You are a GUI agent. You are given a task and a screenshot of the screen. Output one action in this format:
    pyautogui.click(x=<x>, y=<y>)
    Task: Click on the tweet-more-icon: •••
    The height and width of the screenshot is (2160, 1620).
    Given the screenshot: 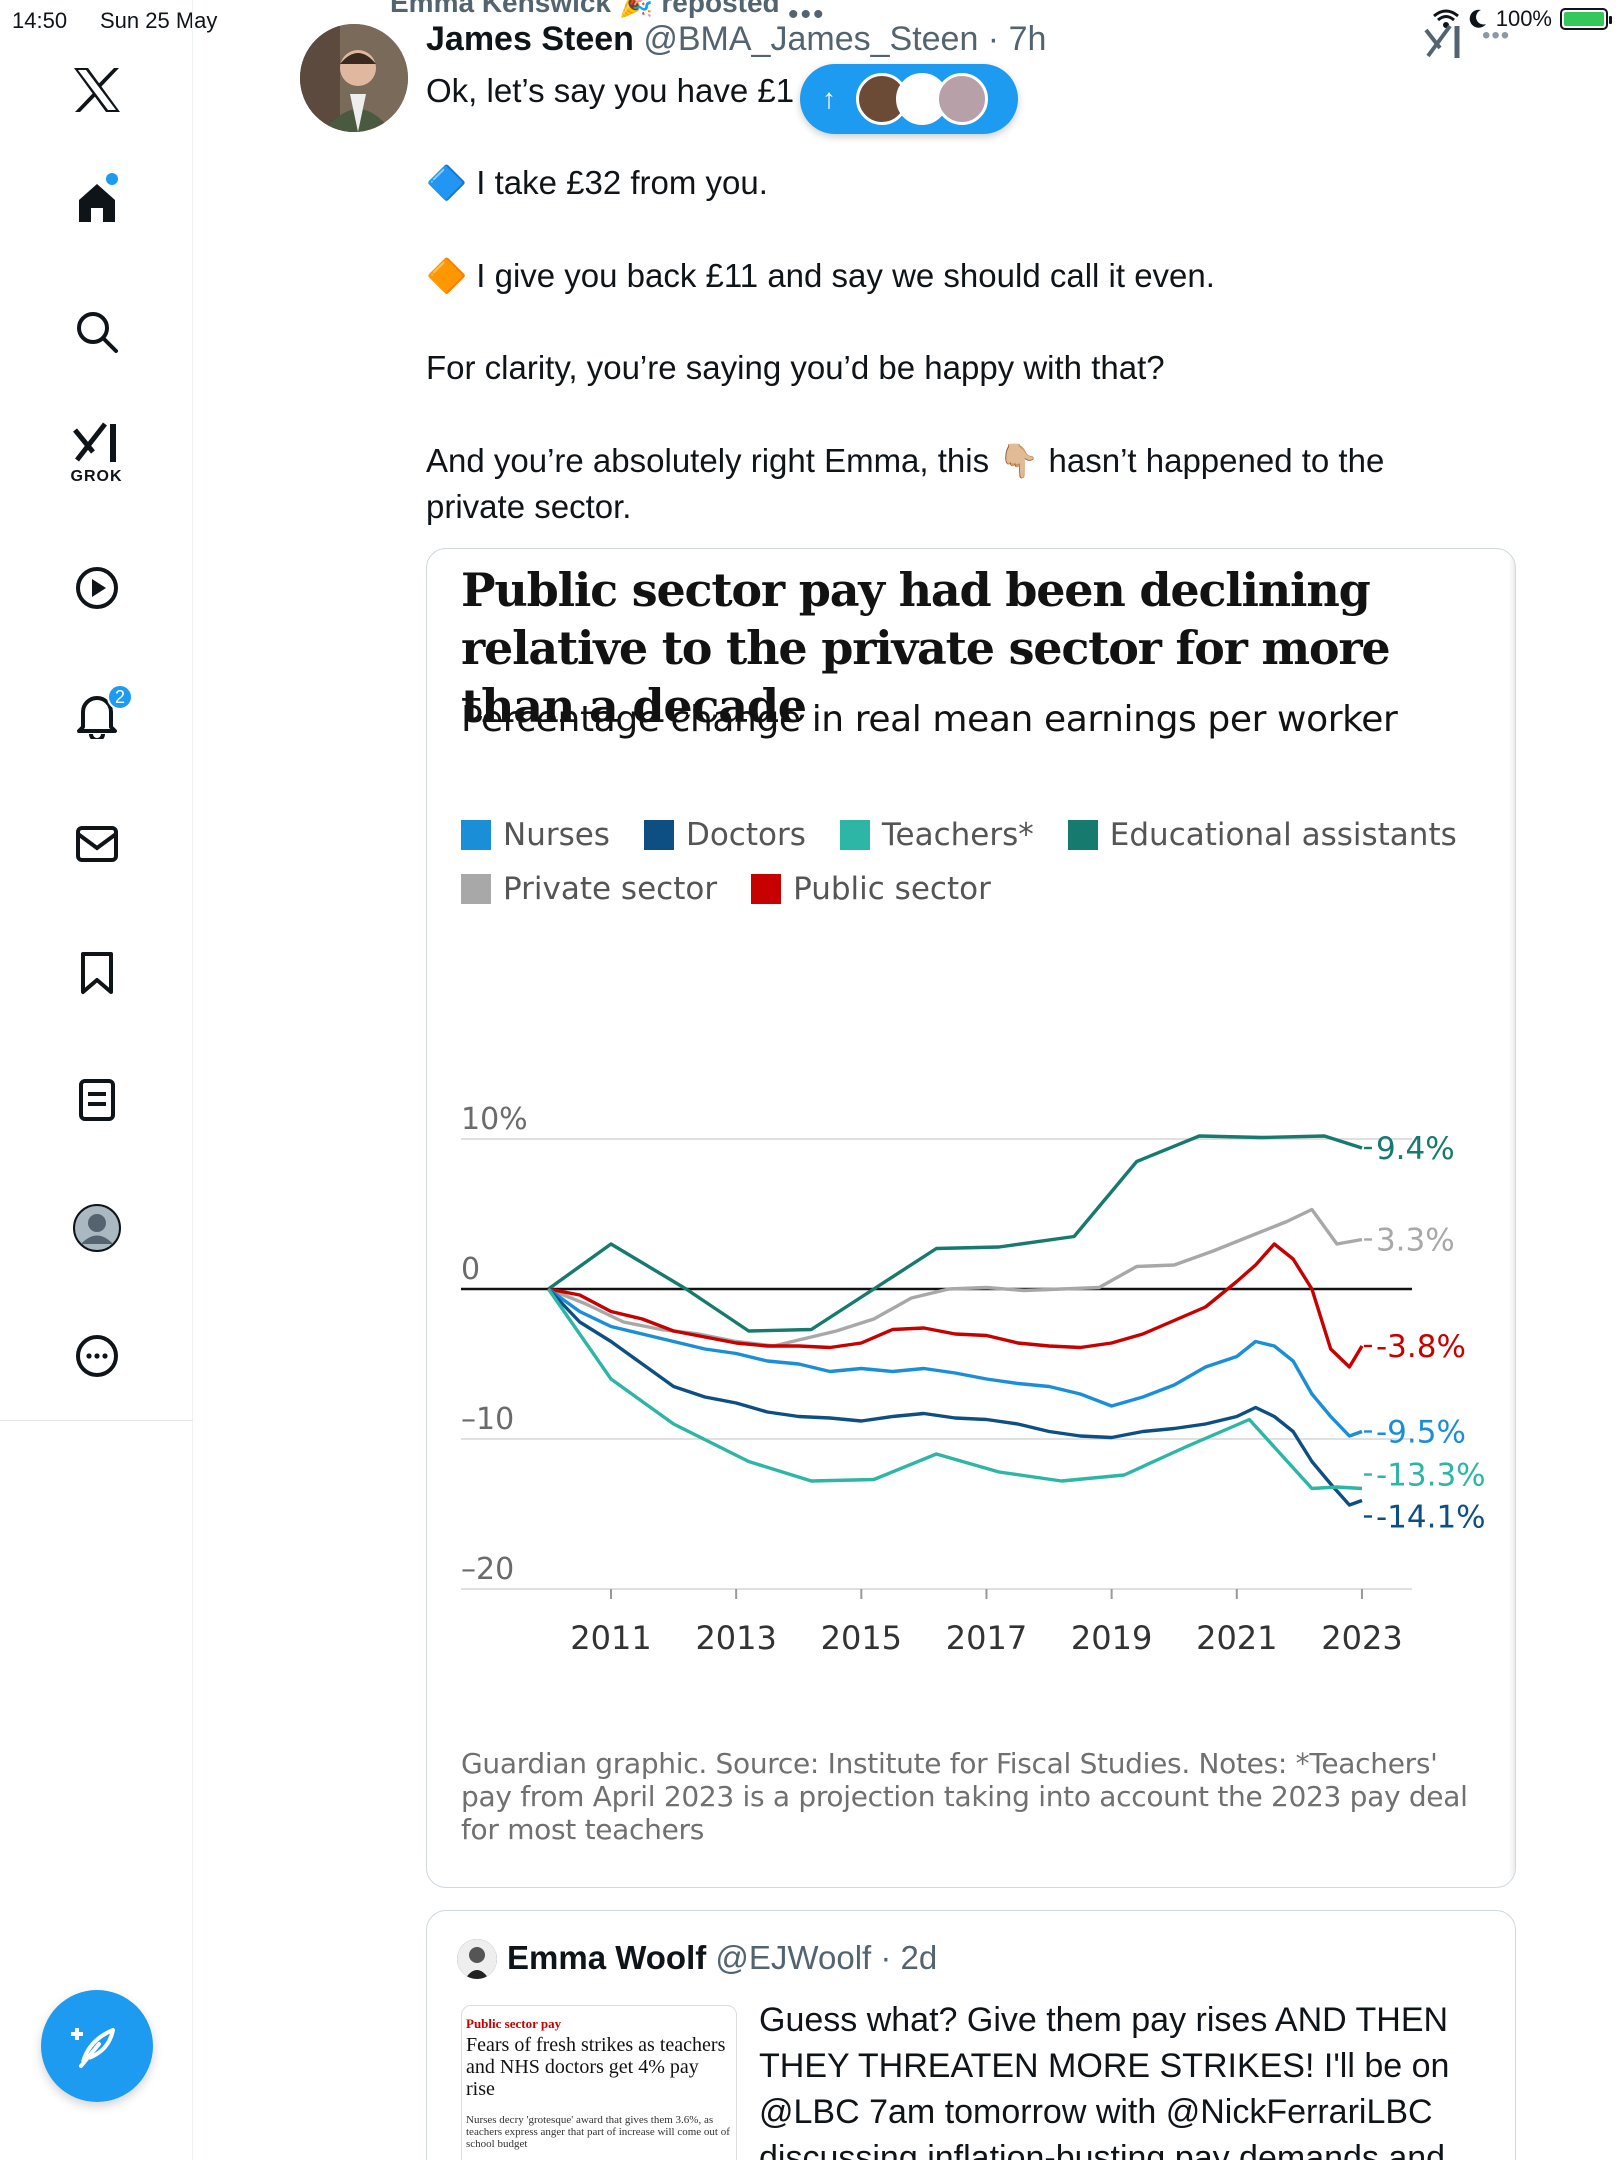 What is the action you would take?
    pyautogui.click(x=807, y=15)
    